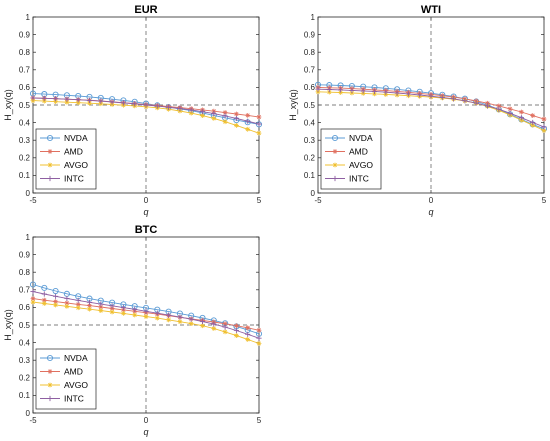 This screenshot has width=550, height=441. What do you see at coordinates (33, 200) in the screenshot?
I see `x-tick-label: -5` at bounding box center [33, 200].